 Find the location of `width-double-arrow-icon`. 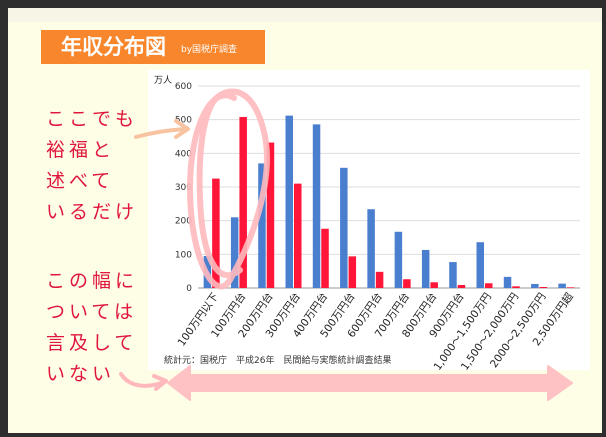

width-double-arrow-icon is located at coordinates (370, 383).